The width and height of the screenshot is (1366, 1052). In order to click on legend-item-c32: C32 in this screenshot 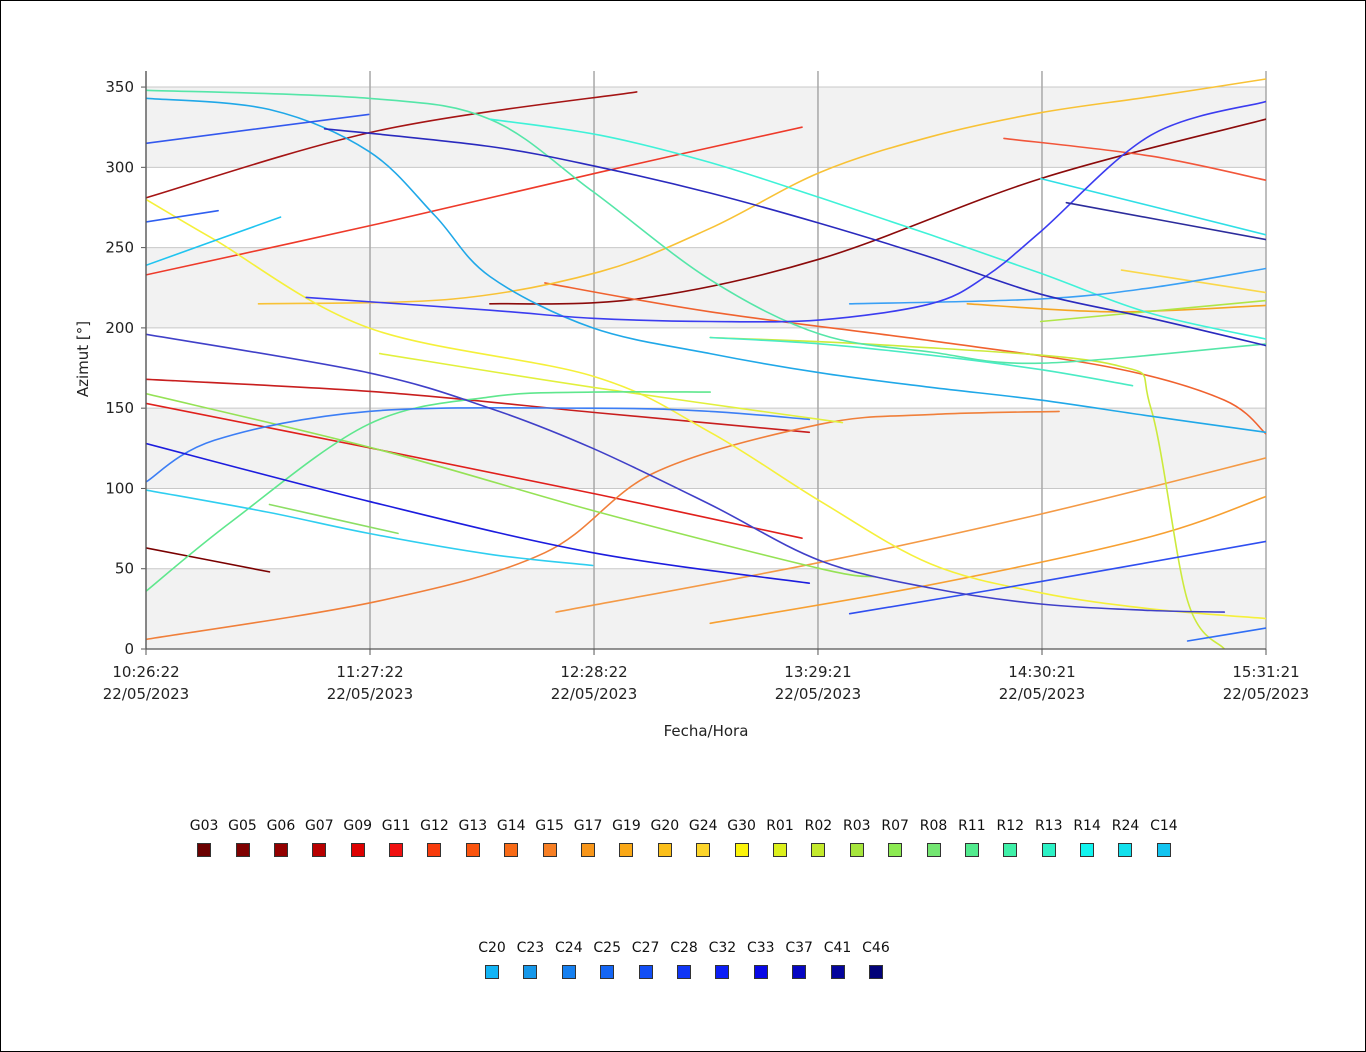, I will do `click(722, 958)`.